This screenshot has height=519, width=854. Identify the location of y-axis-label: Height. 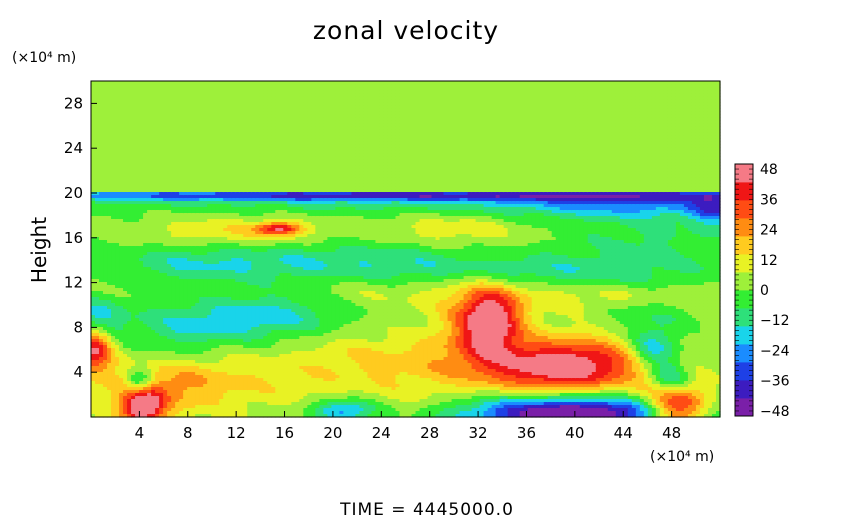
(39, 250).